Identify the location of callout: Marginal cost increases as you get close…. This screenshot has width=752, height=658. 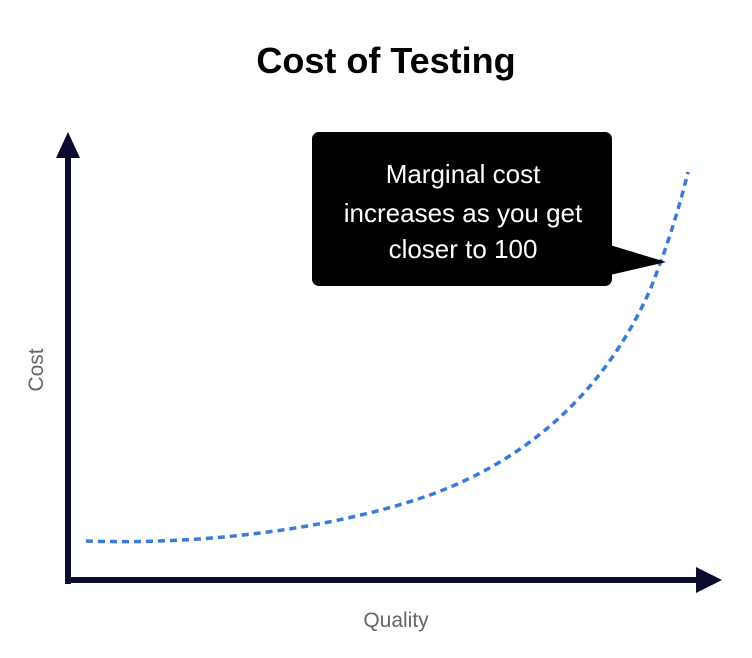
(489, 209).